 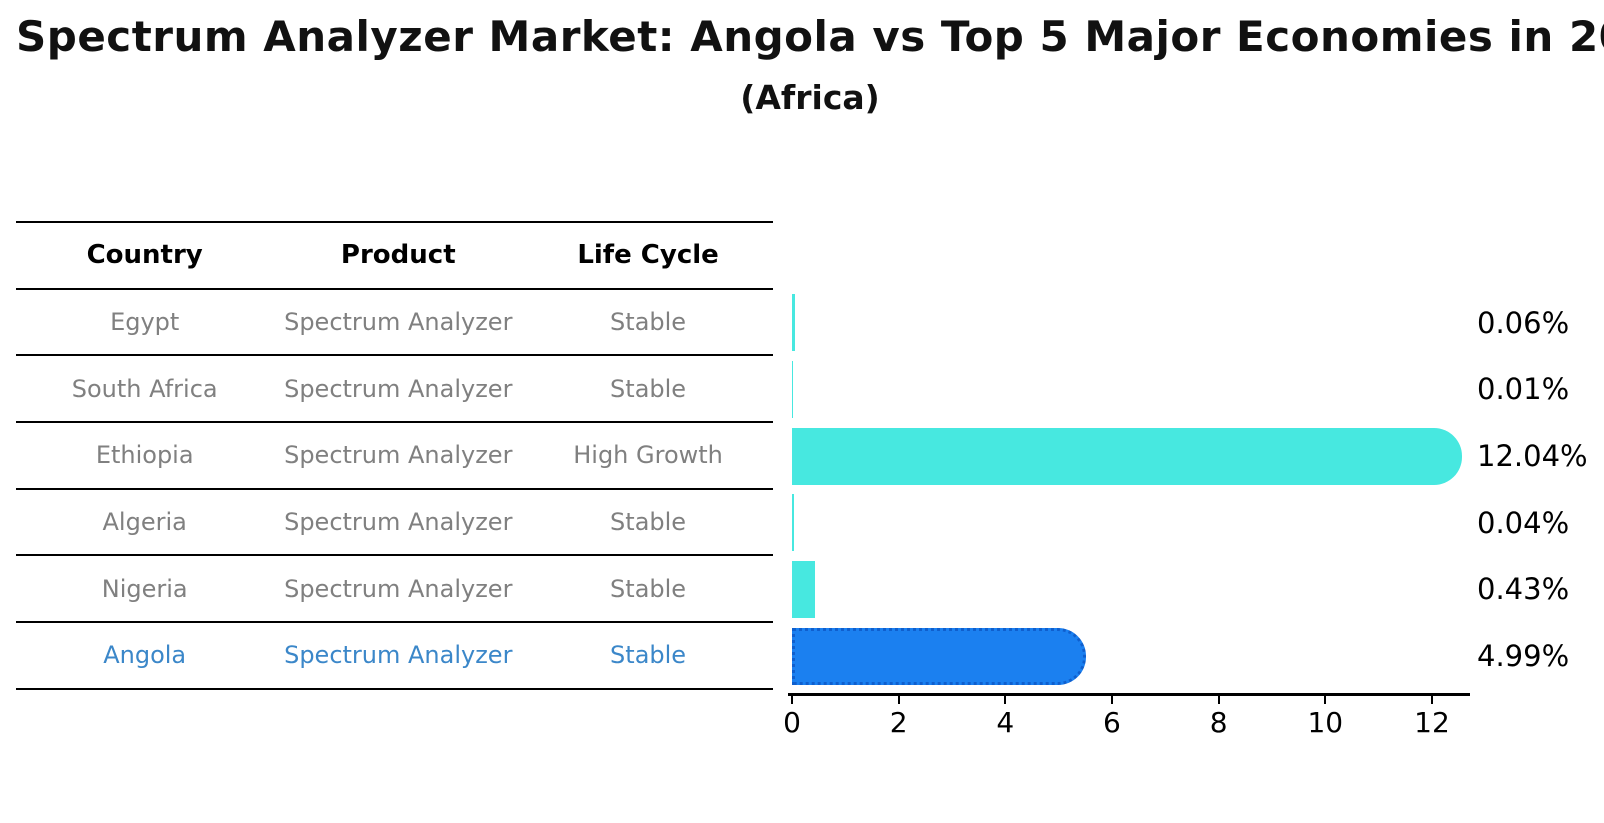 I want to click on cell-country: Angola, so click(x=145, y=655).